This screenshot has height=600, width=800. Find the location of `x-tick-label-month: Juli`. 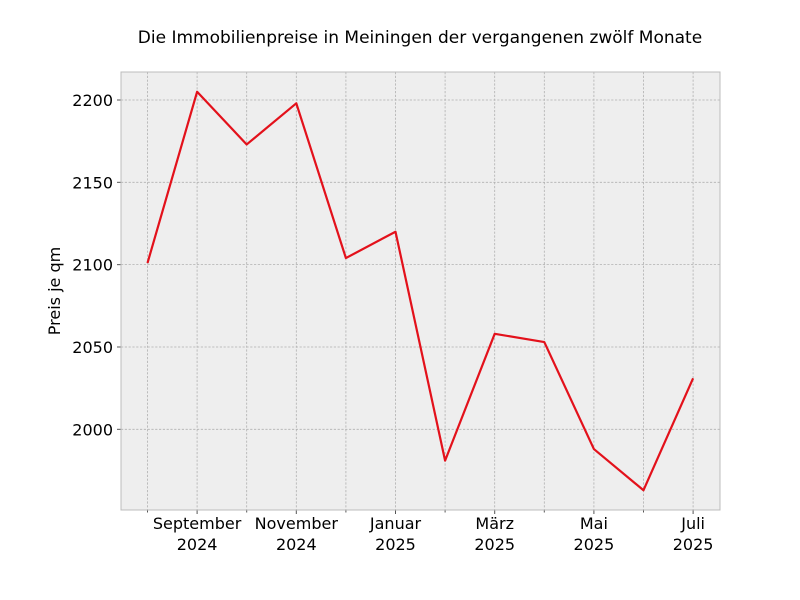

x-tick-label-month: Juli is located at coordinates (692, 523).